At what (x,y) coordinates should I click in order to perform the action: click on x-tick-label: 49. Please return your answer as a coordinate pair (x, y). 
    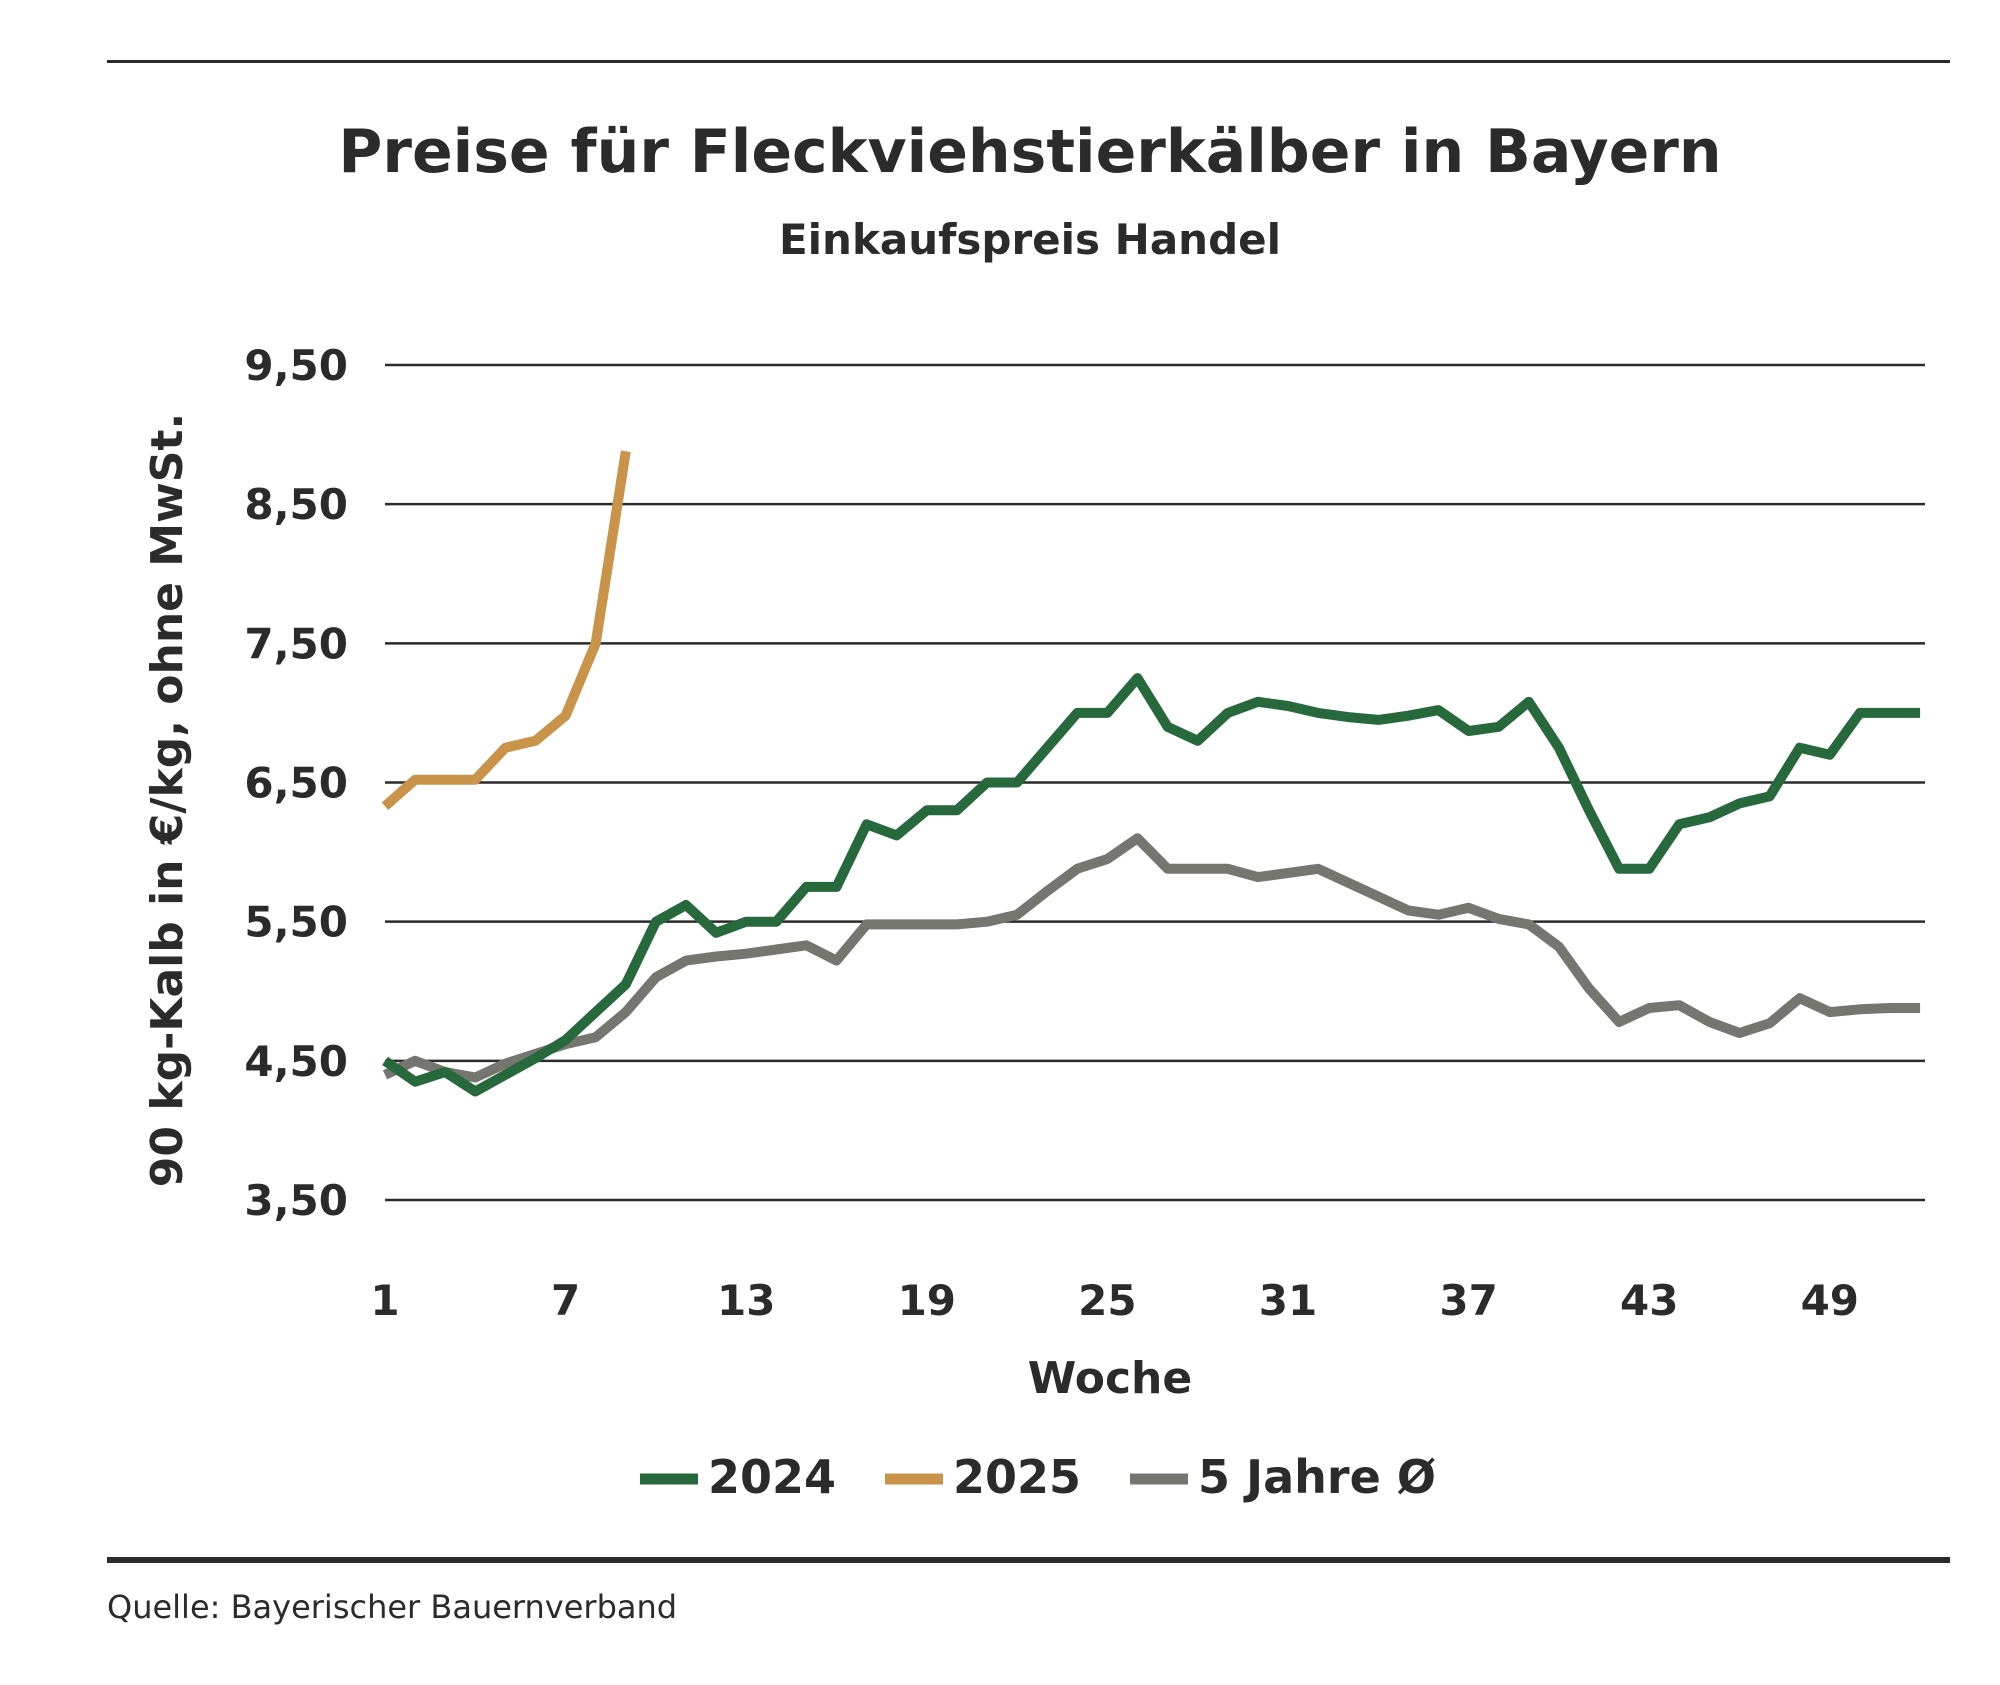
    Looking at the image, I should click on (1830, 1300).